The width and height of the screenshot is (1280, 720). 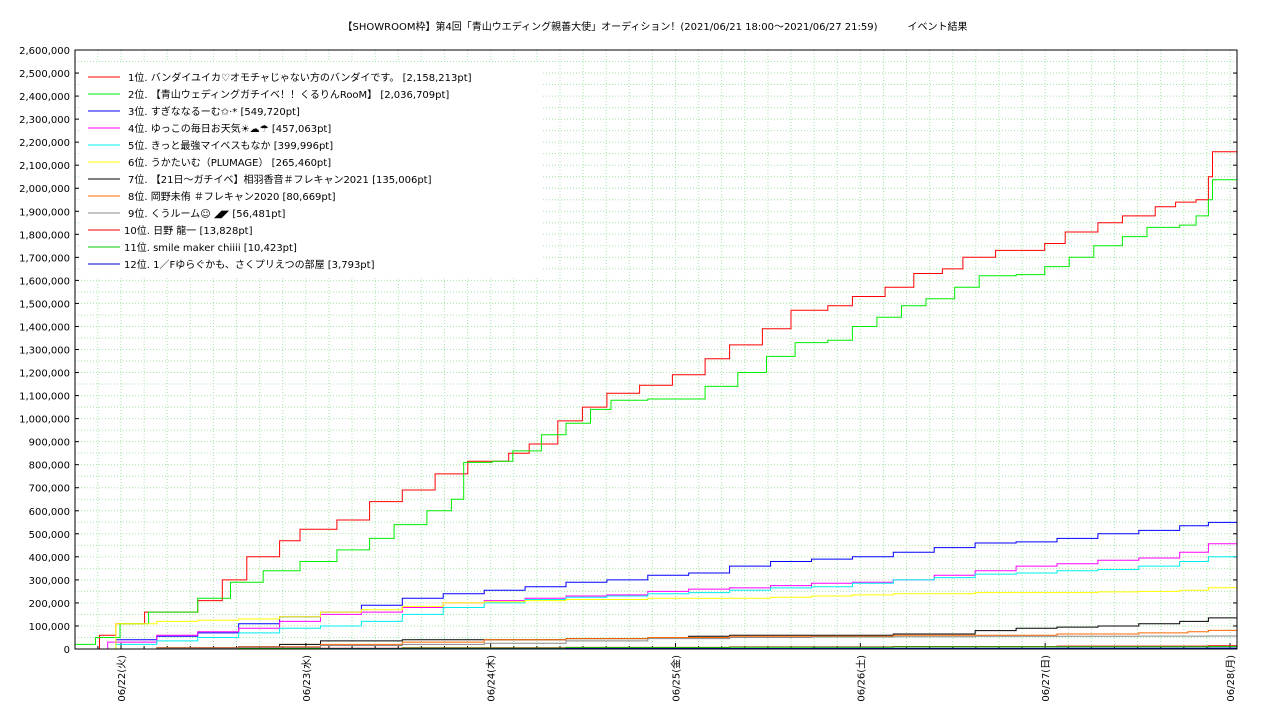 What do you see at coordinates (44, 235) in the screenshot?
I see `y-tick-label: 1,800,000` at bounding box center [44, 235].